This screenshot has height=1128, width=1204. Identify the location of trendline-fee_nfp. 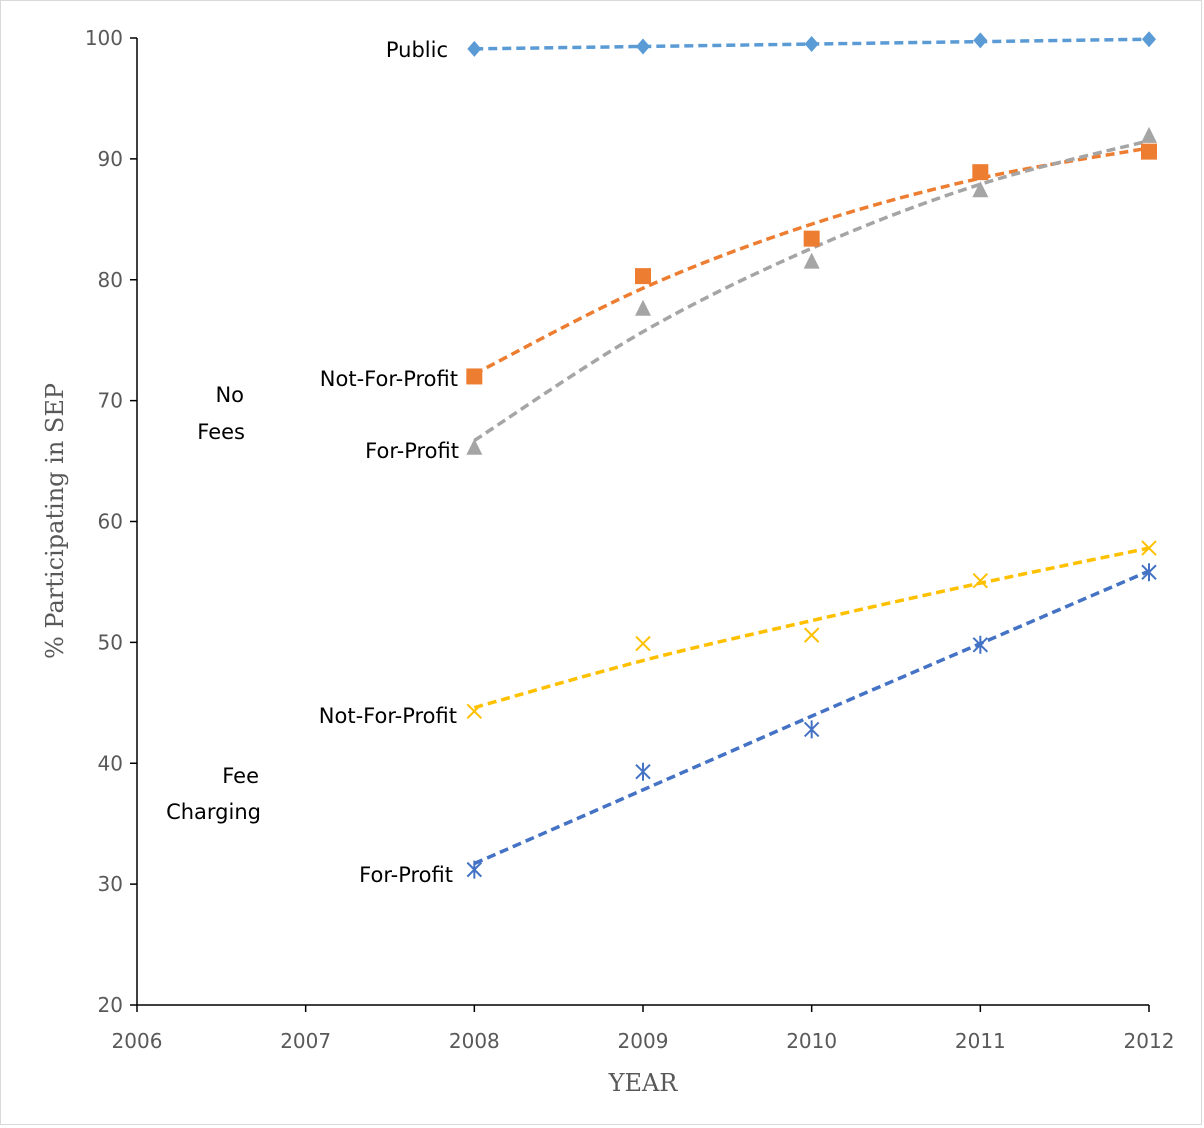
(811, 628).